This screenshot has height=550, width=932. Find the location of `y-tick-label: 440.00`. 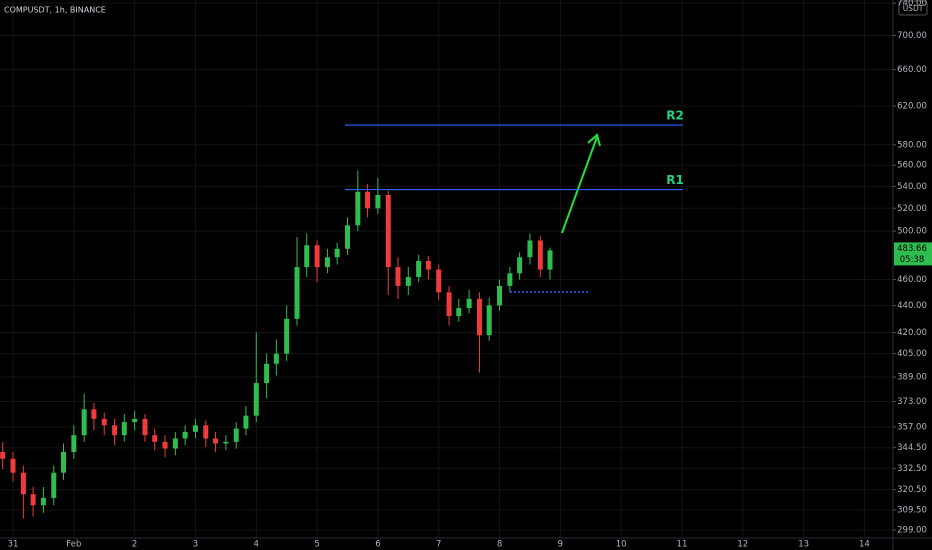

y-tick-label: 440.00 is located at coordinates (912, 306).